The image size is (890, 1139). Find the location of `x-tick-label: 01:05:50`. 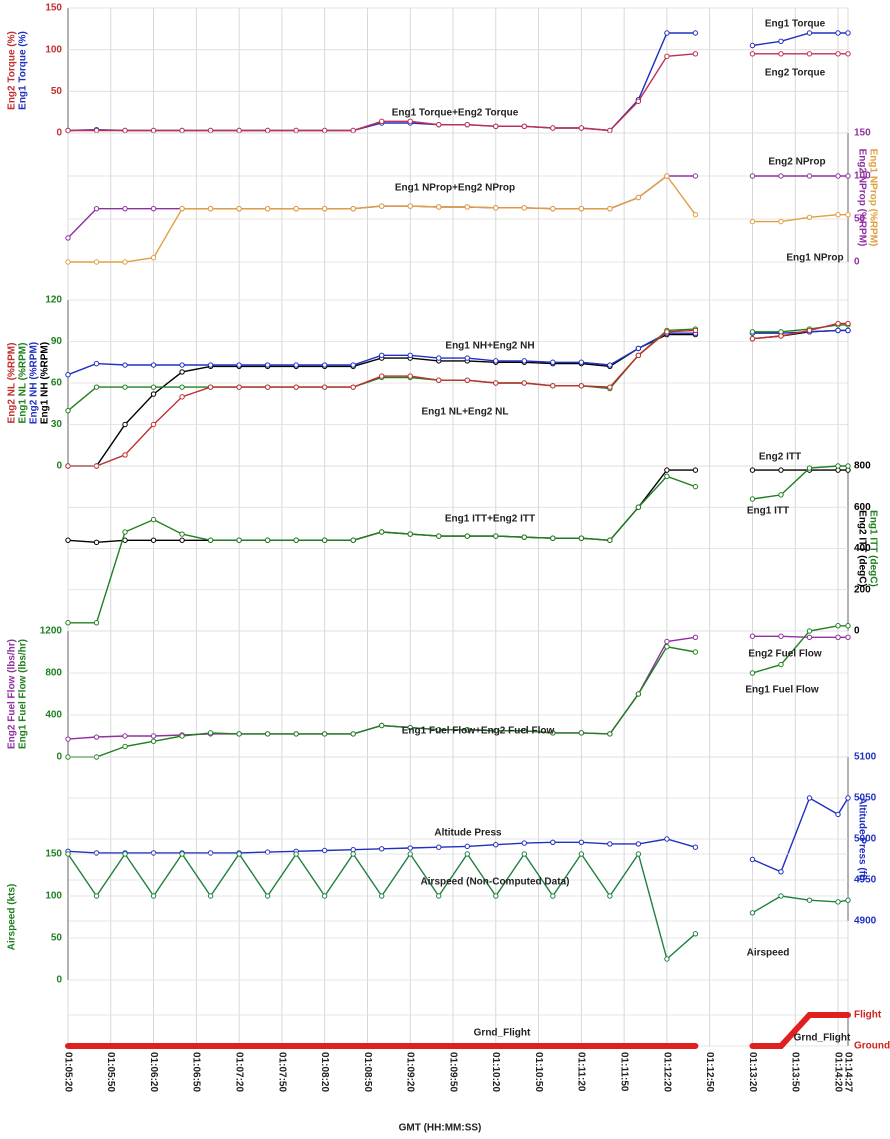

x-tick-label: 01:05:50 is located at coordinates (110, 1072).